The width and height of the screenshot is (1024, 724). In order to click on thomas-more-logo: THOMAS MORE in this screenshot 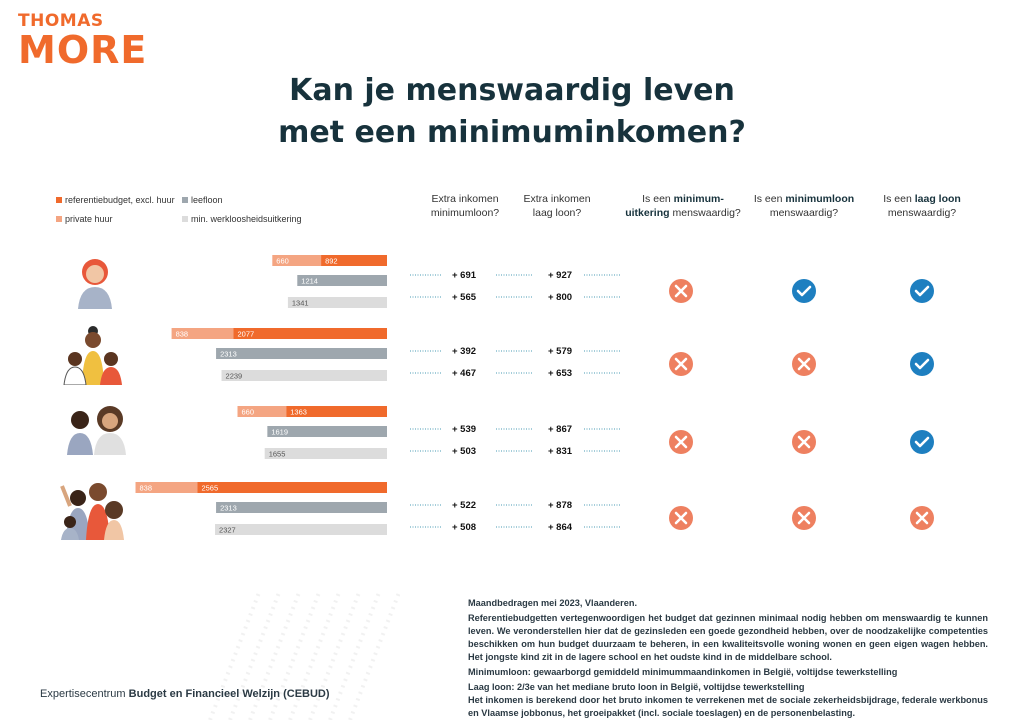, I will do `click(88, 41)`.